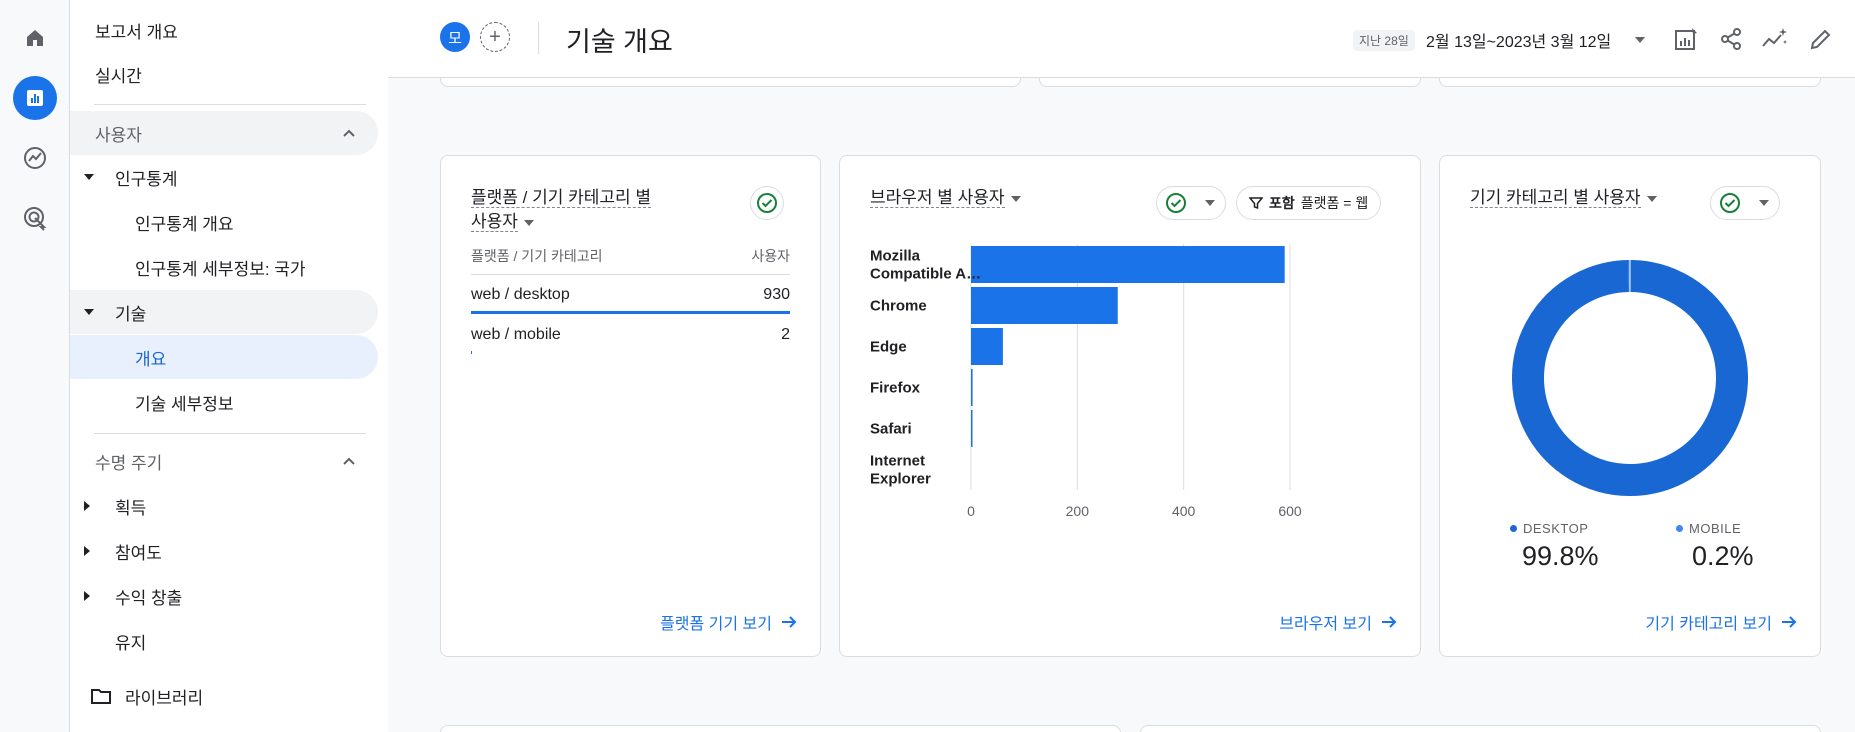 Image resolution: width=1855 pixels, height=732 pixels. What do you see at coordinates (971, 511) in the screenshot?
I see `x-tick-label: 0` at bounding box center [971, 511].